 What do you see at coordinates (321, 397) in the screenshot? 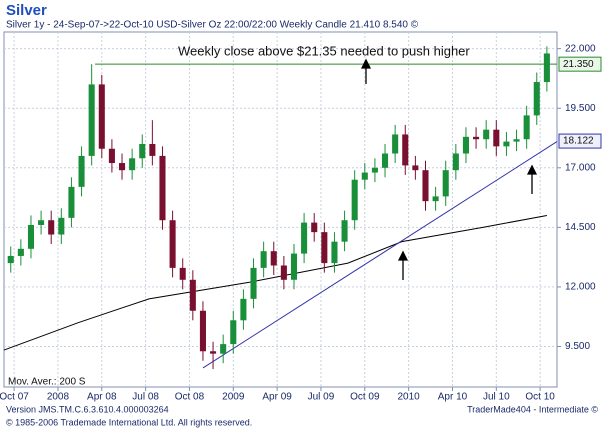
I see `x-tick-label: Jul 09` at bounding box center [321, 397].